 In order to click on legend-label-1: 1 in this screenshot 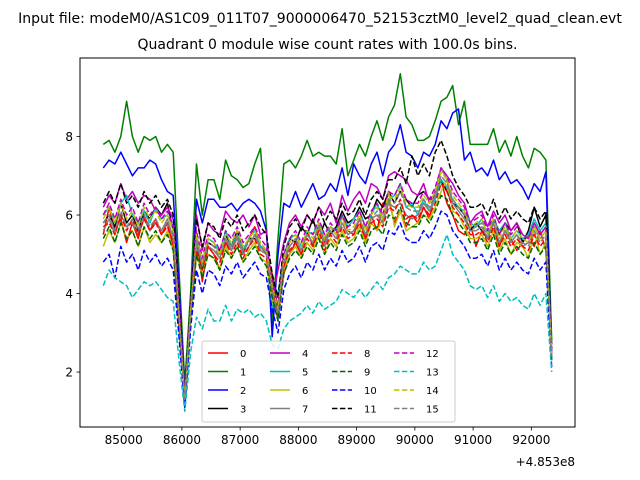, I will do `click(243, 373)`.